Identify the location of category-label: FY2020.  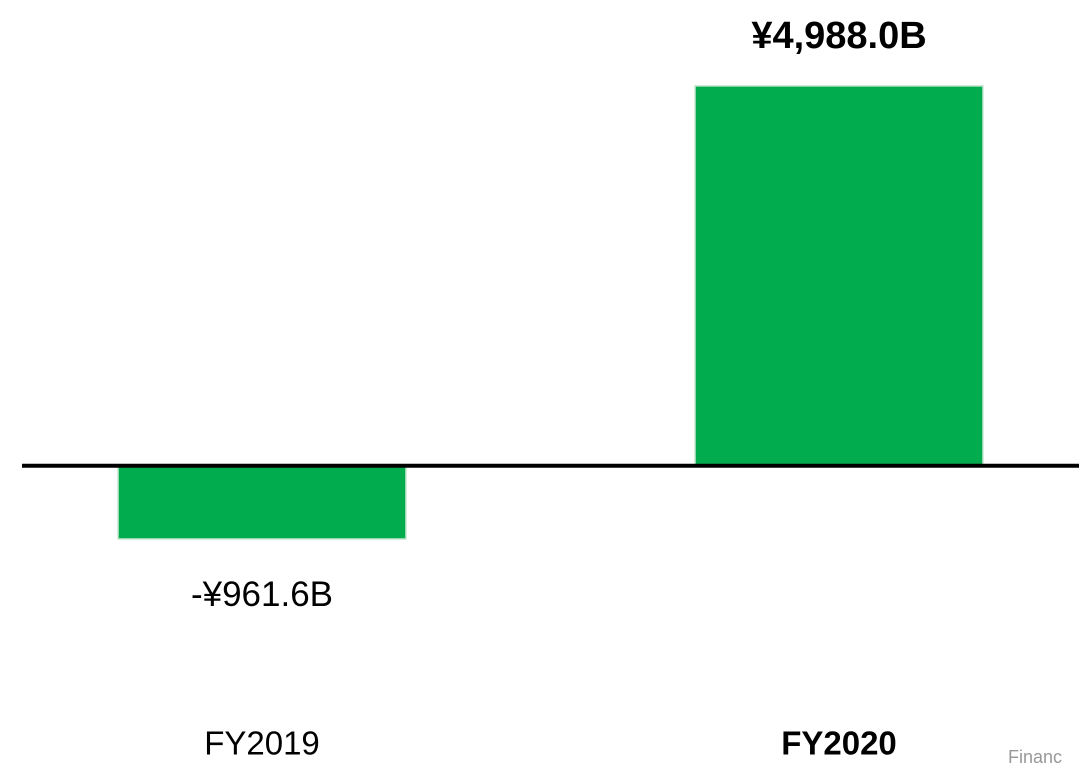
(839, 743).